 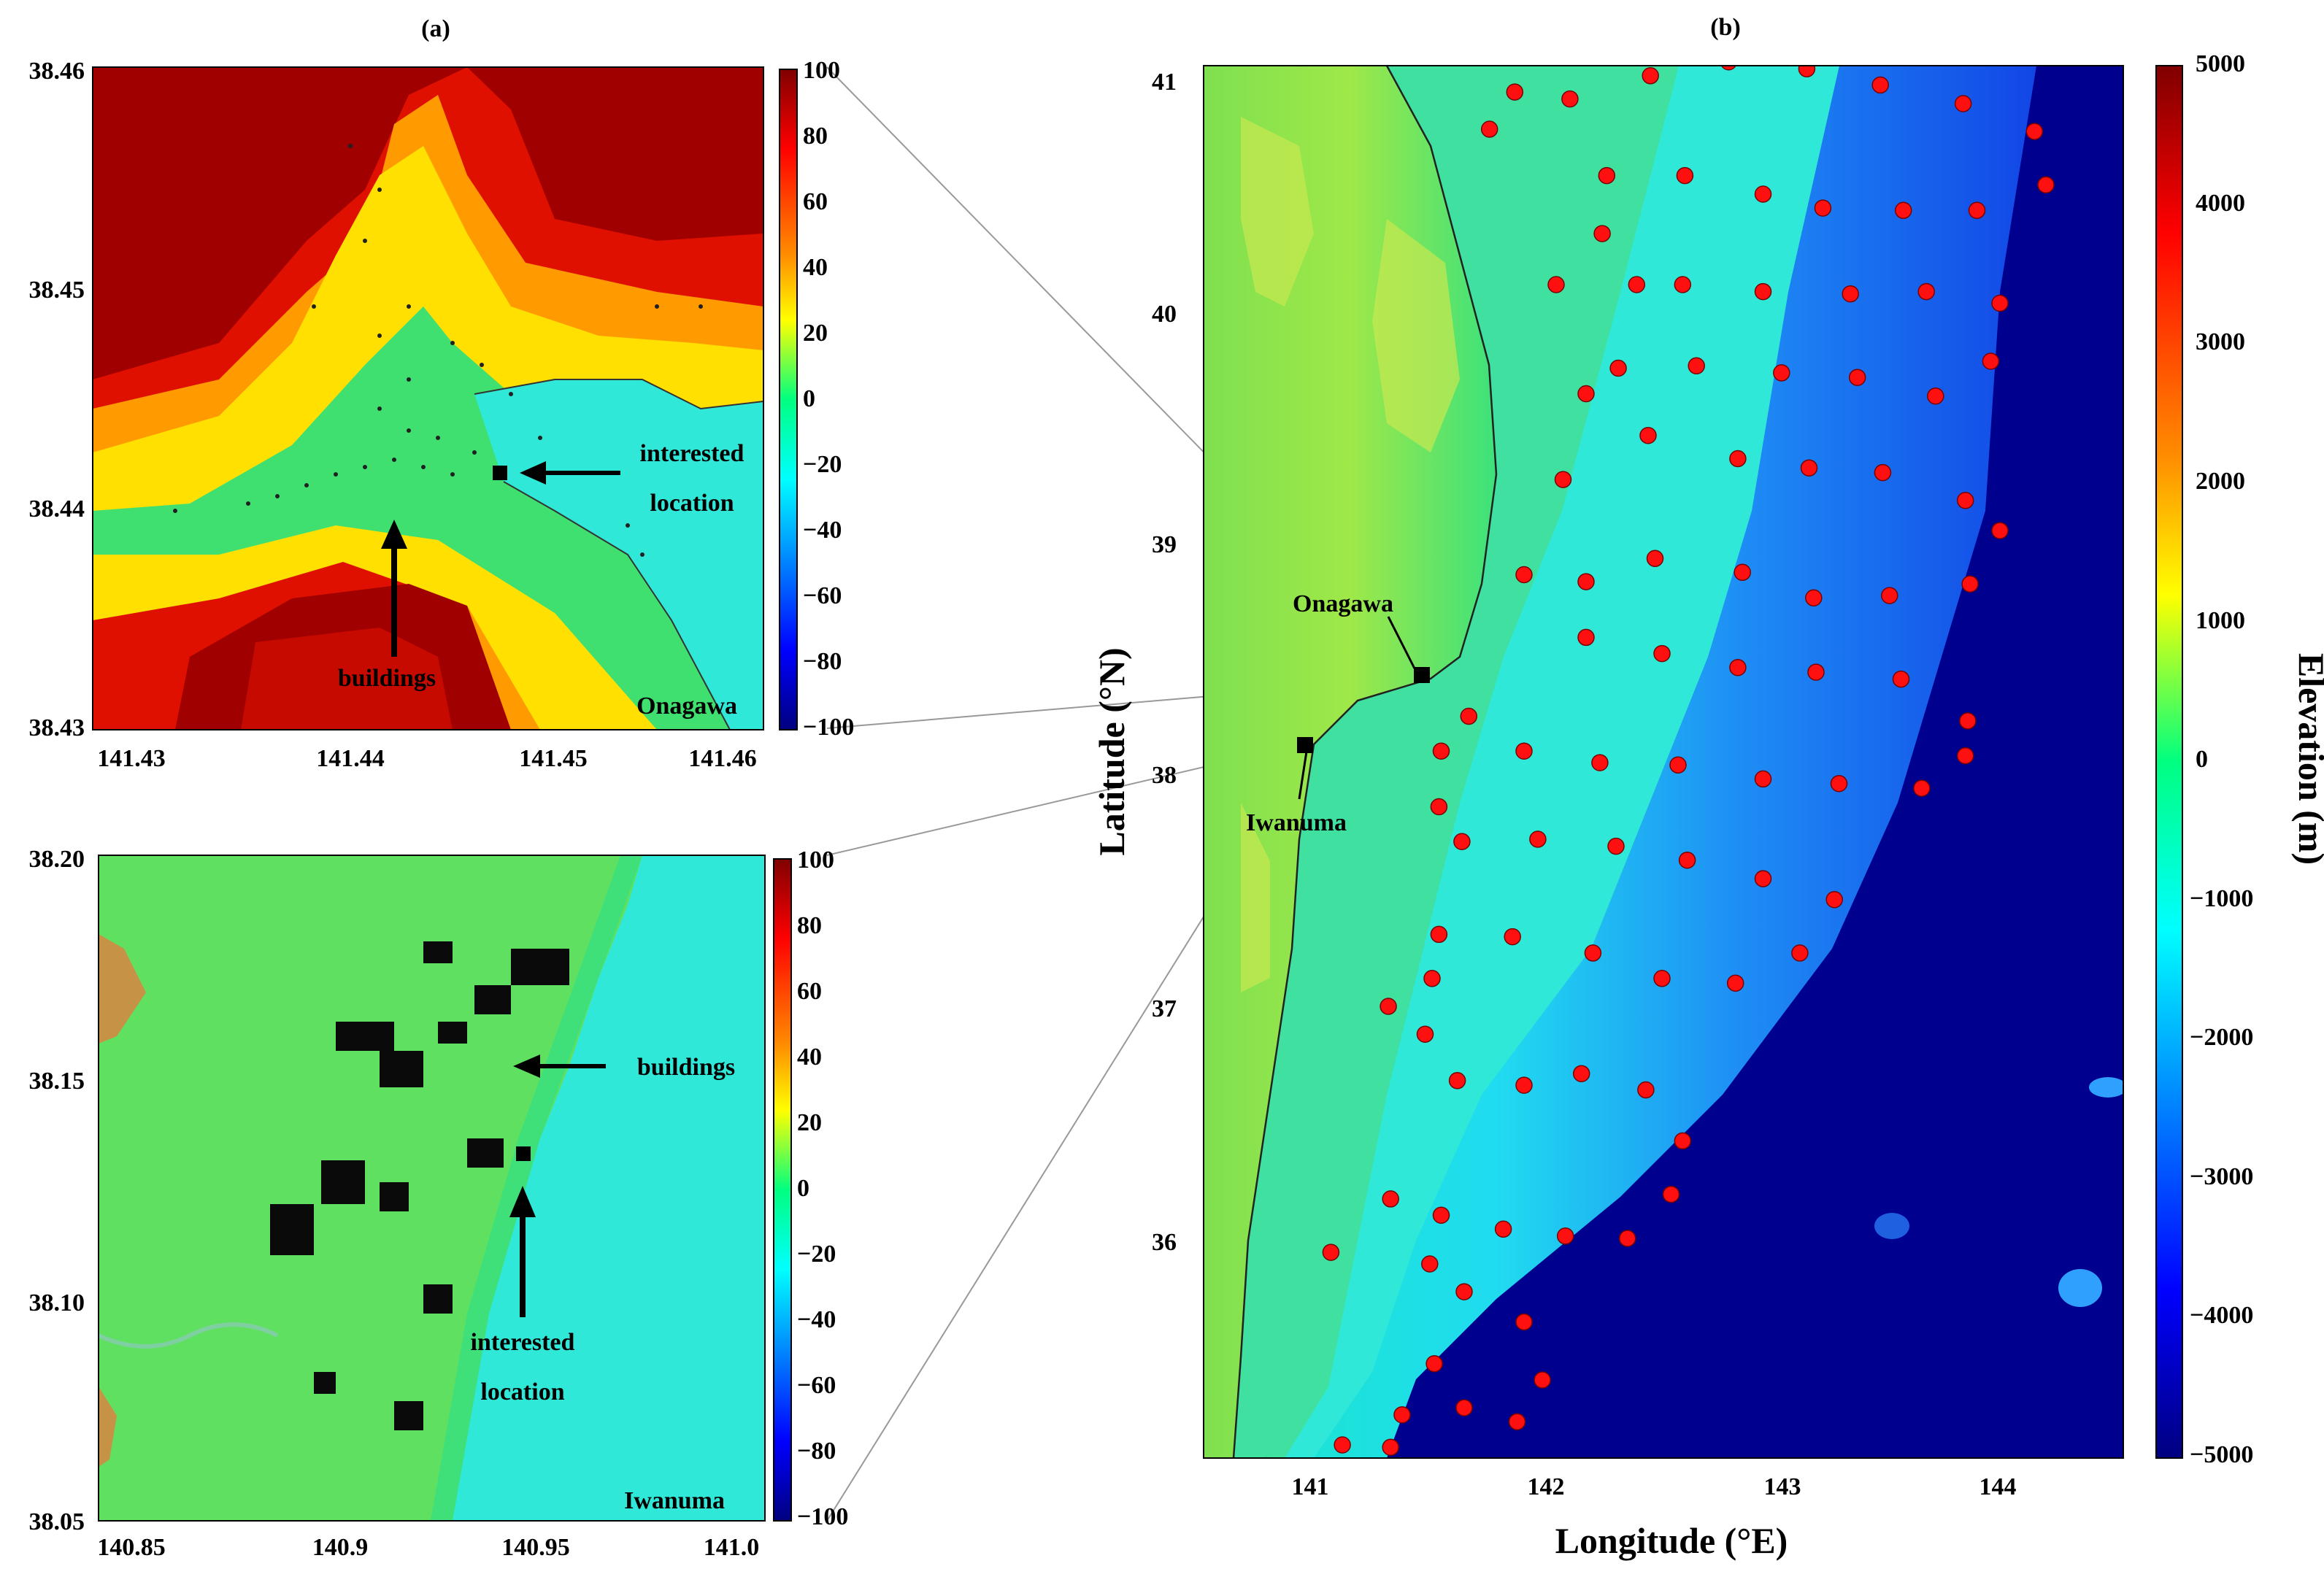 I want to click on elev-tick: 5000, so click(x=2220, y=64).